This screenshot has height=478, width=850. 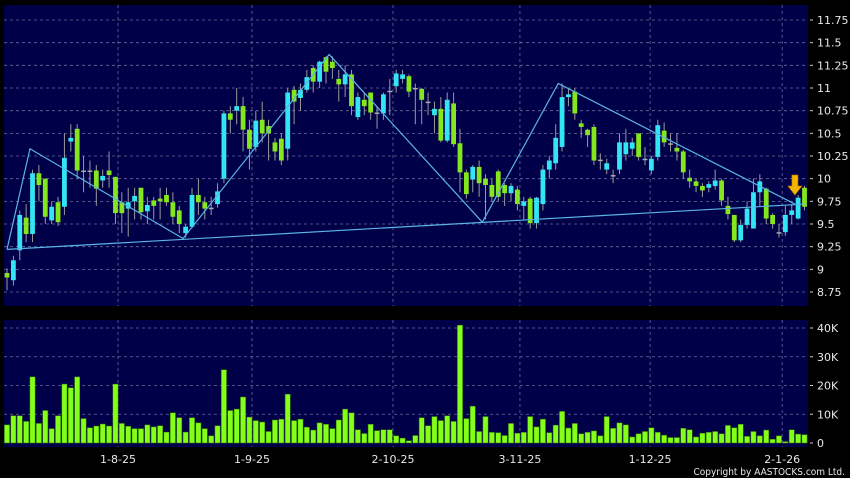 I want to click on date-tick-label: 2-10-25, so click(x=393, y=459).